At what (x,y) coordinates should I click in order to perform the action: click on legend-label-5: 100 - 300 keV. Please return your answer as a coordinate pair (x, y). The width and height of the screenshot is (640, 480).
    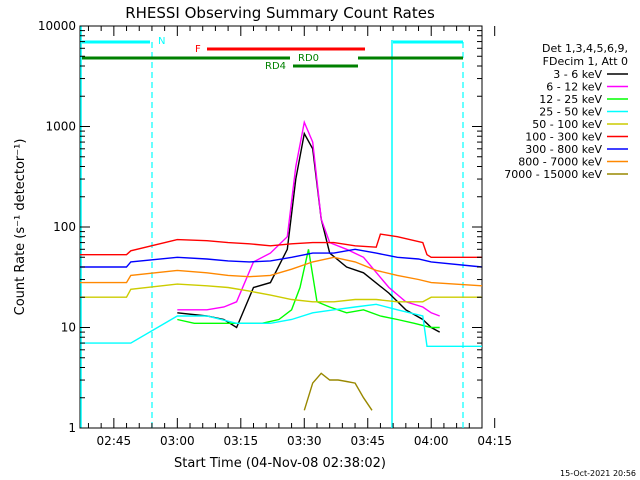
    Looking at the image, I should click on (563, 137).